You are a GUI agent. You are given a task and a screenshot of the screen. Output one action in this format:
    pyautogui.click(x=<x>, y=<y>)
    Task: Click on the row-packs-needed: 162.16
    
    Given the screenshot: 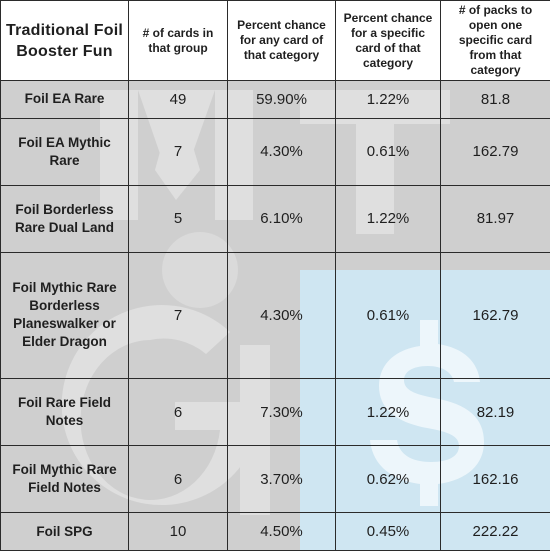 What is the action you would take?
    pyautogui.click(x=495, y=479)
    